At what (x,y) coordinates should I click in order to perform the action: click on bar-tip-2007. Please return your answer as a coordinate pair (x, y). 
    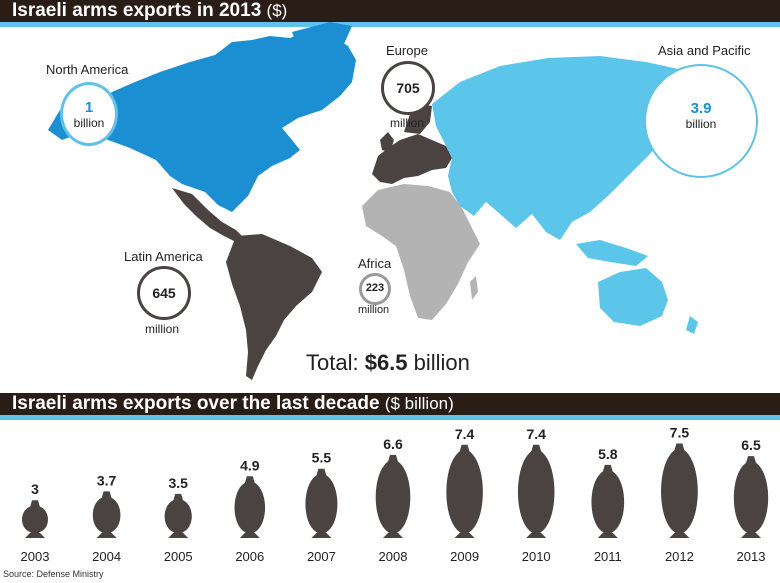
    Looking at the image, I should click on (321, 472).